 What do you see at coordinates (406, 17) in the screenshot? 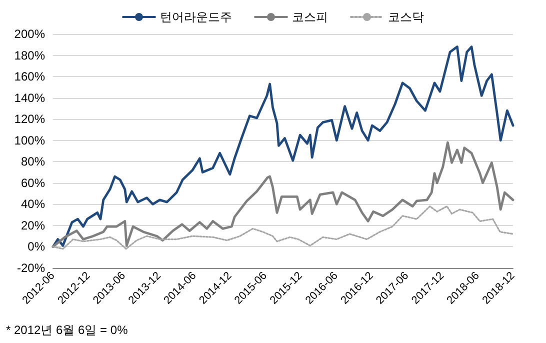
I see `legend-label: 코스닥` at bounding box center [406, 17].